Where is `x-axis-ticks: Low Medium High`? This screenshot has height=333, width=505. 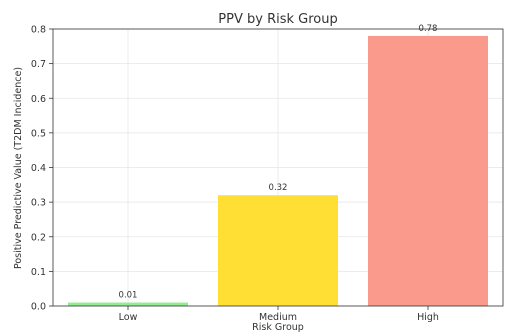
x-axis-ticks: Low Medium High is located at coordinates (279, 314).